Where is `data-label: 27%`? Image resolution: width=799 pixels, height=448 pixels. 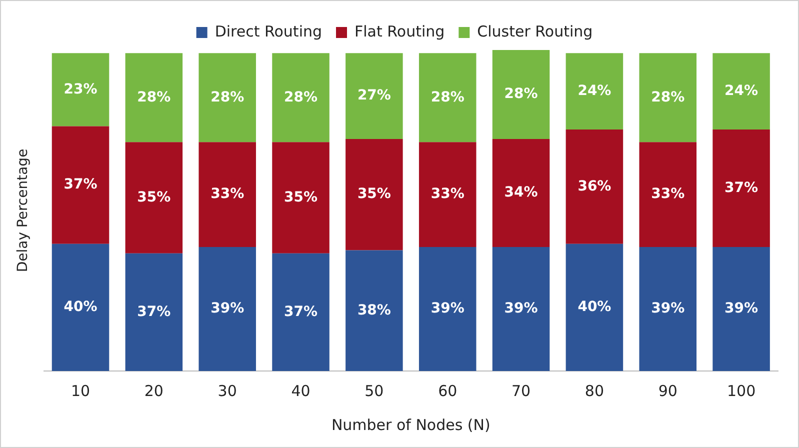
data-label: 27% is located at coordinates (374, 96).